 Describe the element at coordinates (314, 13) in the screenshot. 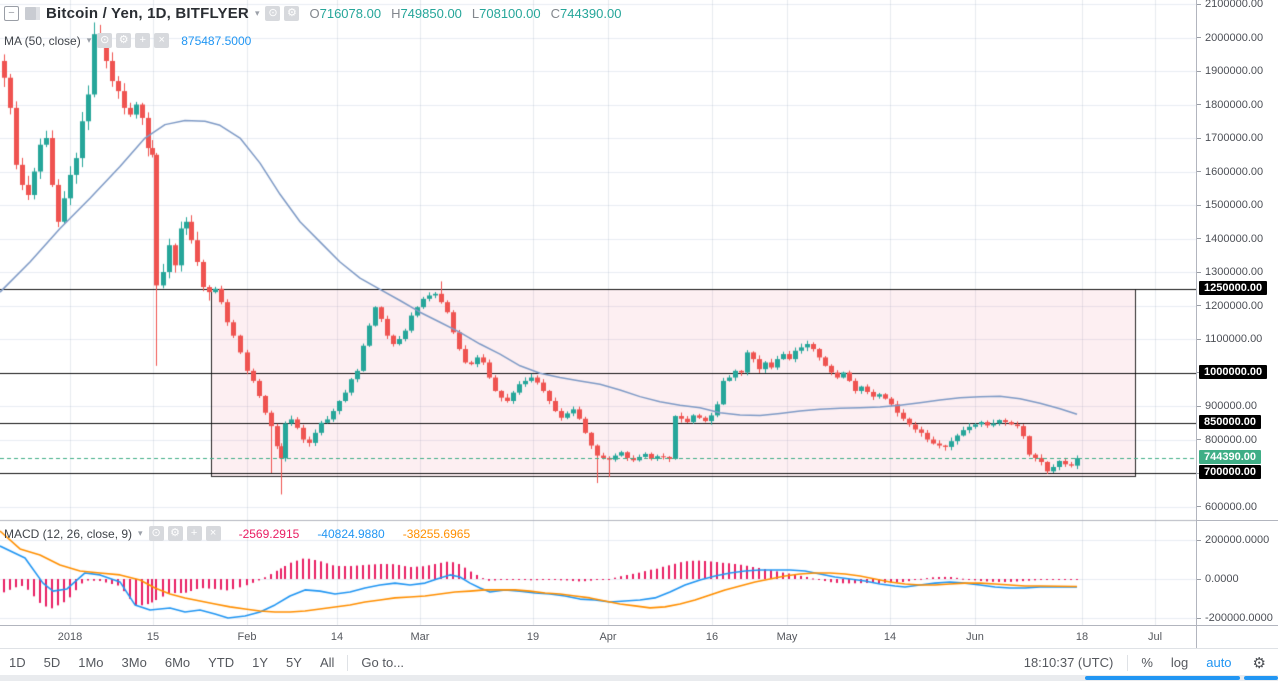

I see `open-label: O` at that location.